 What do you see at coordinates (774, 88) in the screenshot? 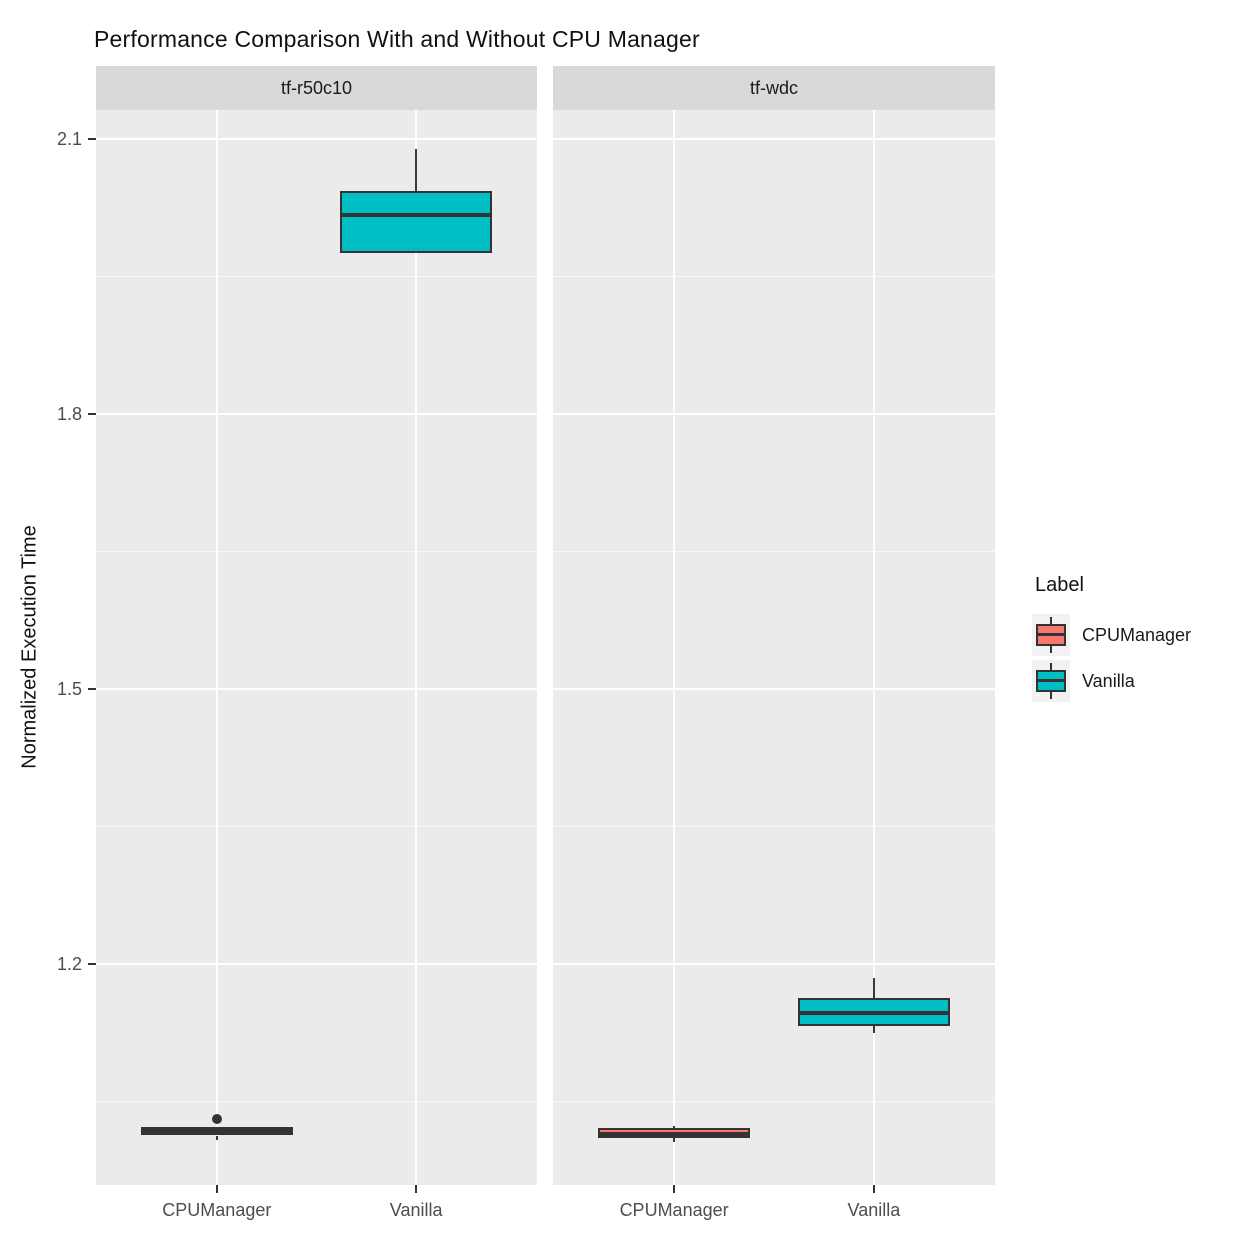
I see `facet-strip: tf-wdc` at bounding box center [774, 88].